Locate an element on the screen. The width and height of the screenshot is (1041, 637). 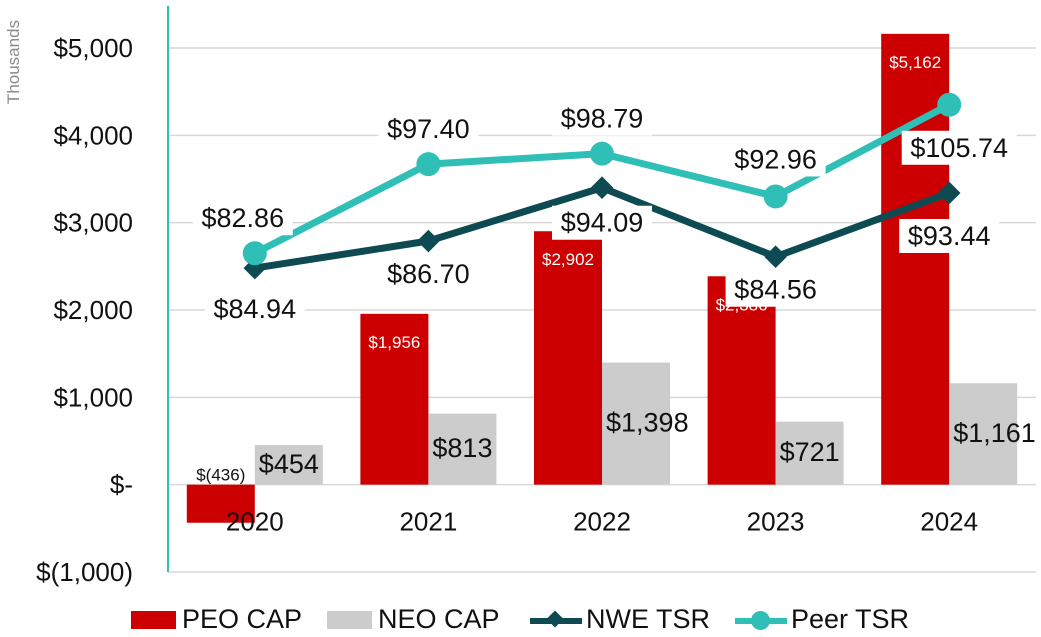
legend-swatch-peer-tsr is located at coordinates (761, 620).